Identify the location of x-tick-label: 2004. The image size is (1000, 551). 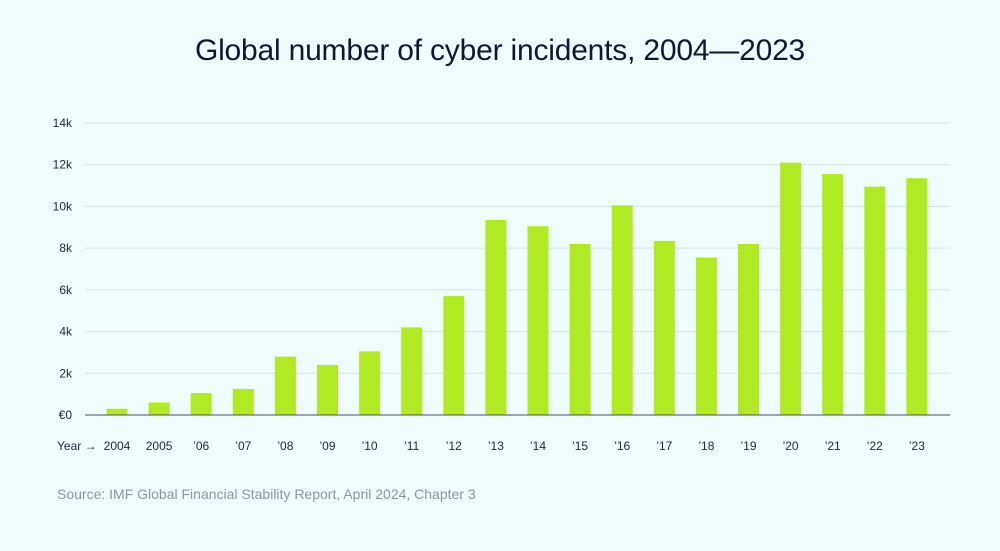
(117, 446).